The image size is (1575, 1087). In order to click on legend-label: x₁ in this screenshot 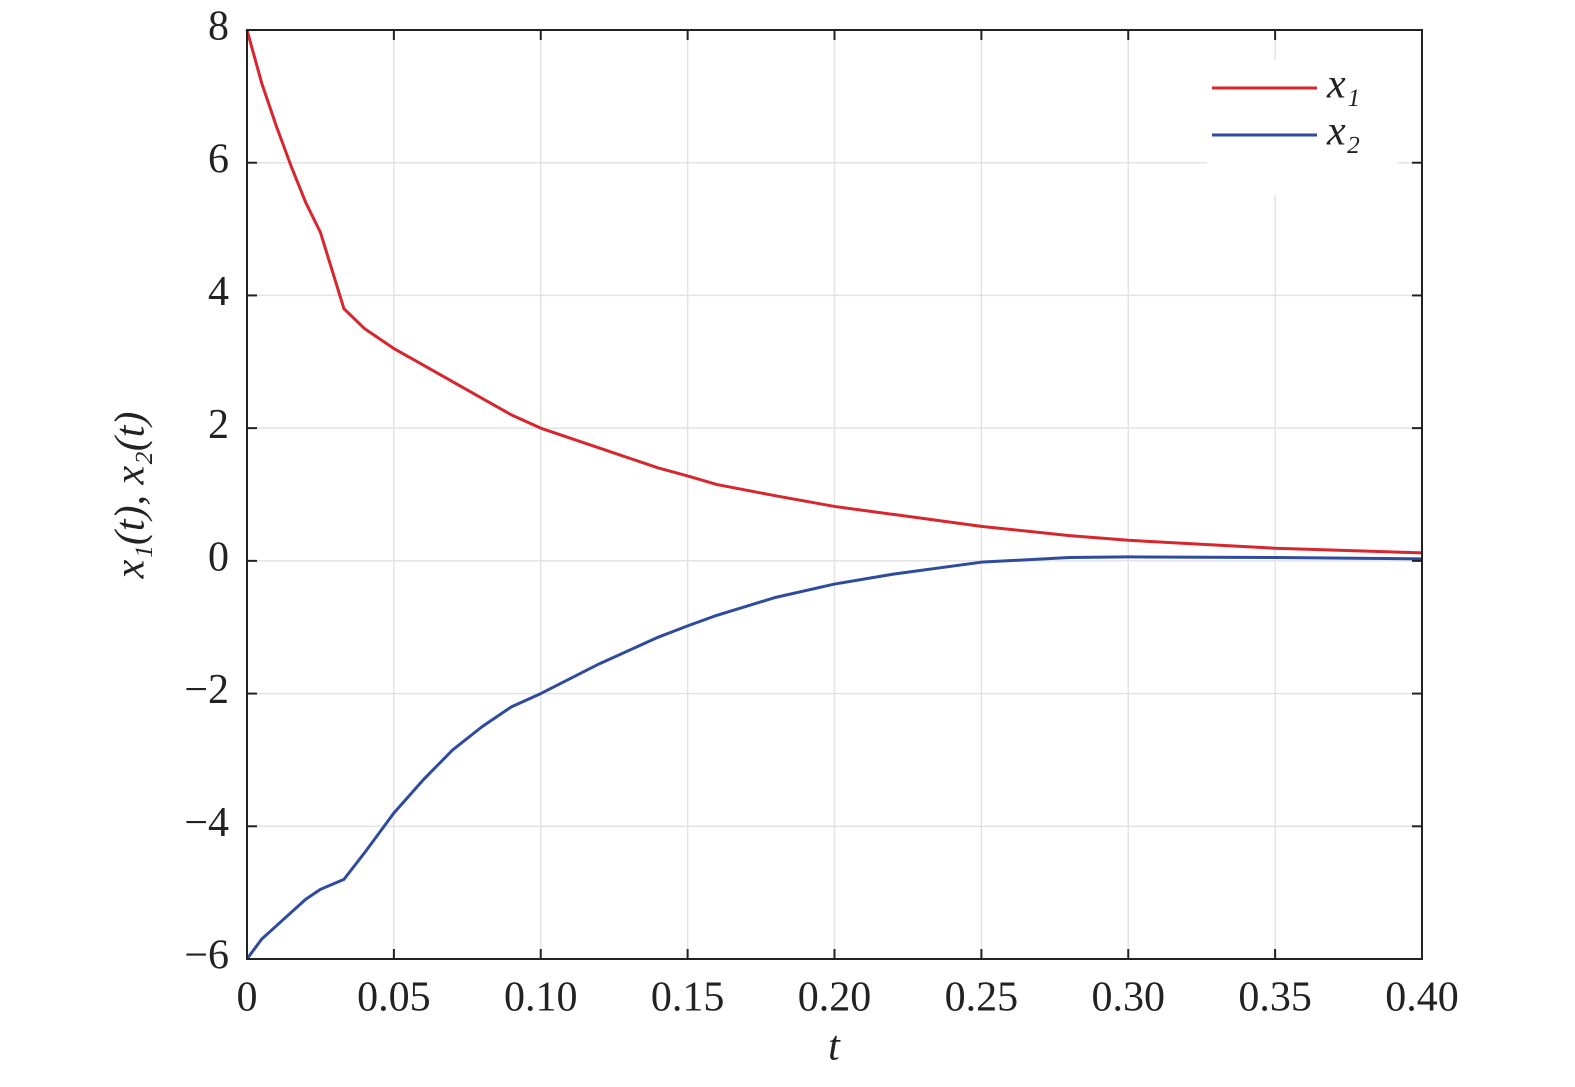, I will do `click(1343, 85)`.